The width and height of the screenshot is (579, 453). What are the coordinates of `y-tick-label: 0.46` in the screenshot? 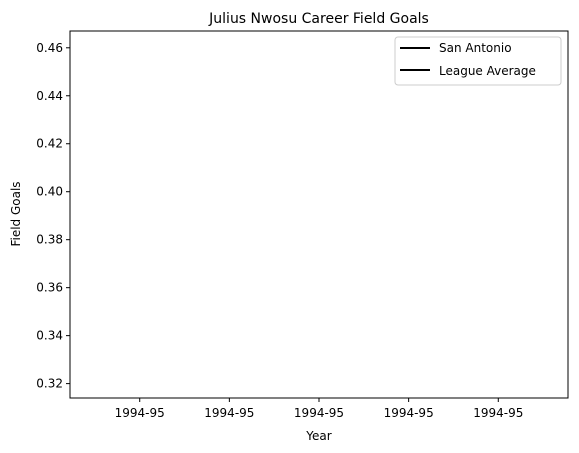 It's located at (49, 48).